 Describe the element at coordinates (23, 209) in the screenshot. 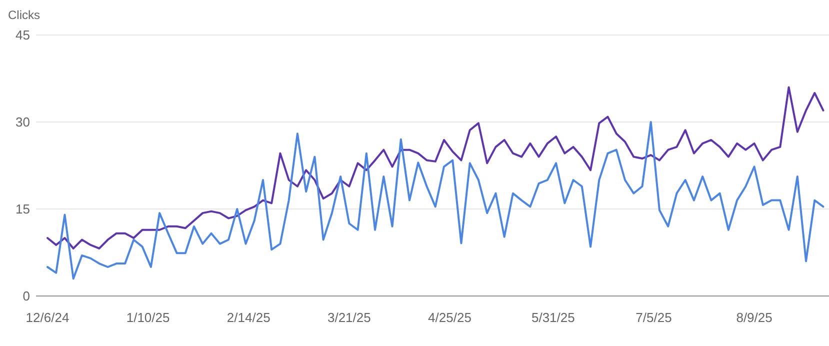

I see `y-tick-label: 15` at that location.